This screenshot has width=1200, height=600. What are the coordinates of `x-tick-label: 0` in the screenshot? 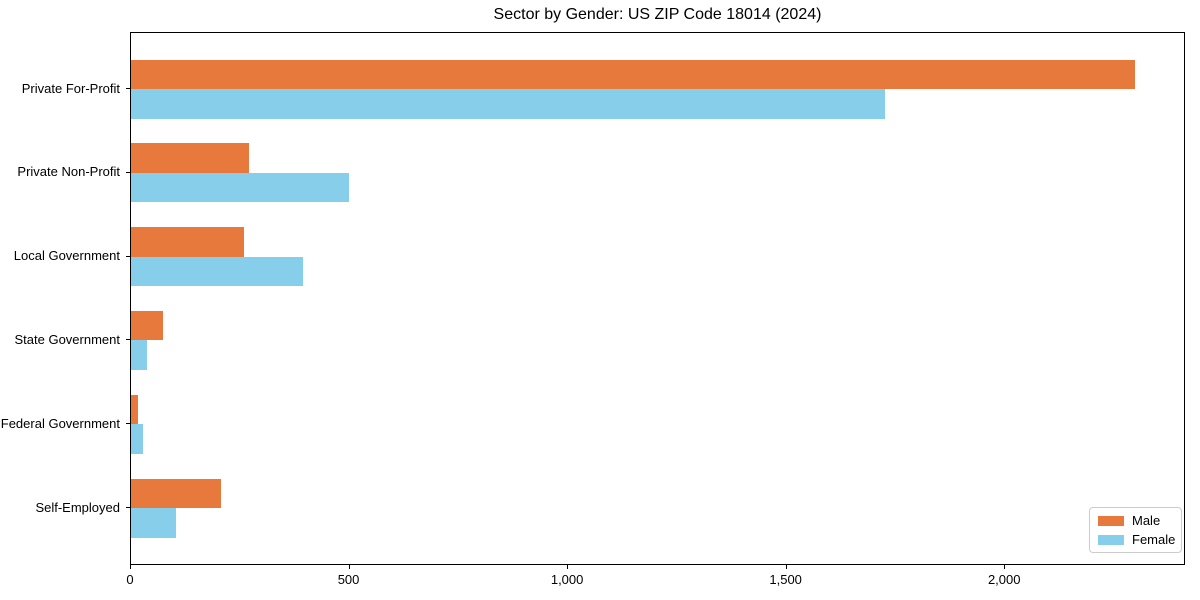 It's located at (130, 579).